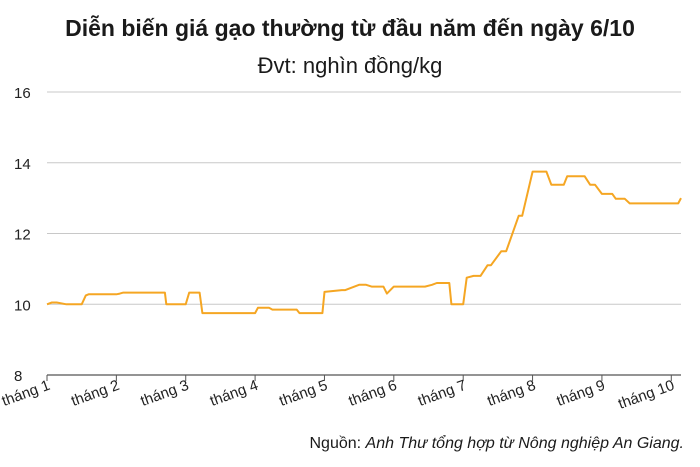 This screenshot has width=700, height=467. I want to click on x-tick-label: tháng 10, so click(646, 395).